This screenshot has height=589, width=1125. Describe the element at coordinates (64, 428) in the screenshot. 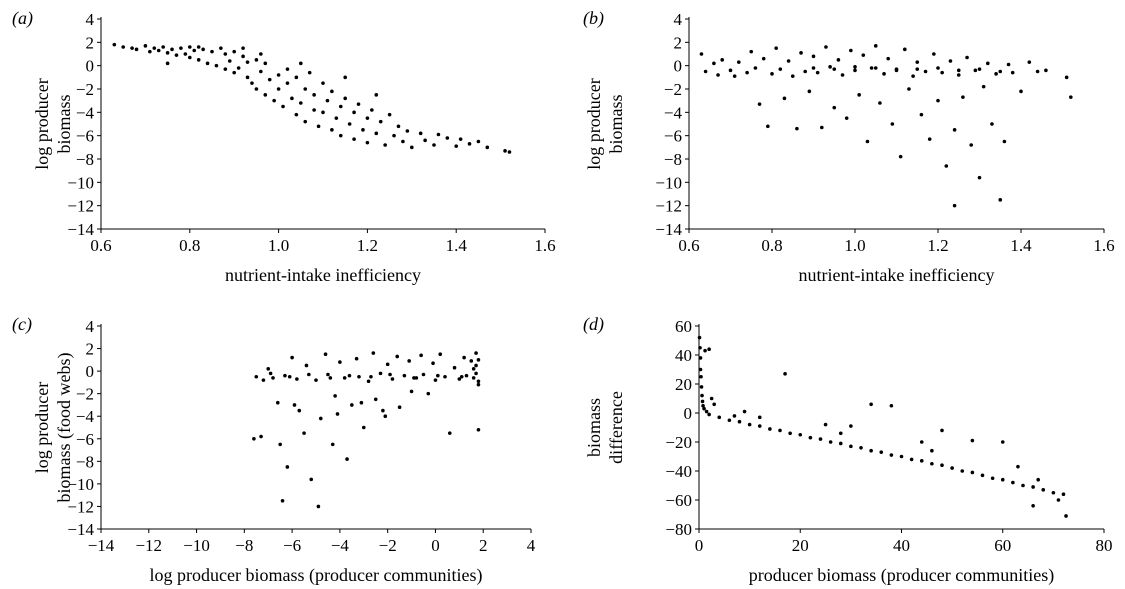

I see `y-axis-label-line2: biomass (food webs)` at that location.